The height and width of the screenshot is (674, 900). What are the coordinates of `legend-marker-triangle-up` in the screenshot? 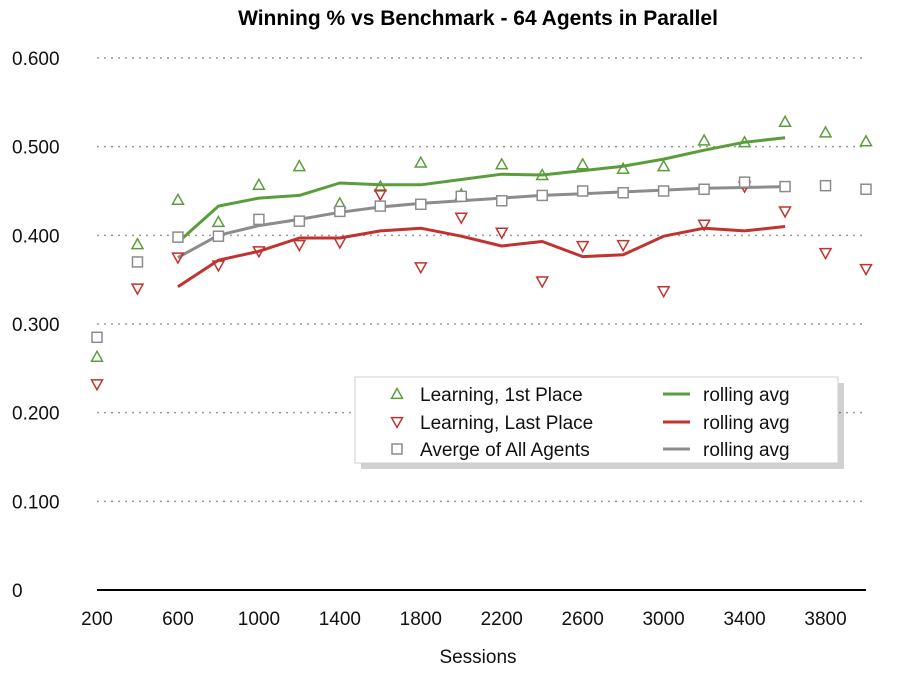 It's located at (397, 393).